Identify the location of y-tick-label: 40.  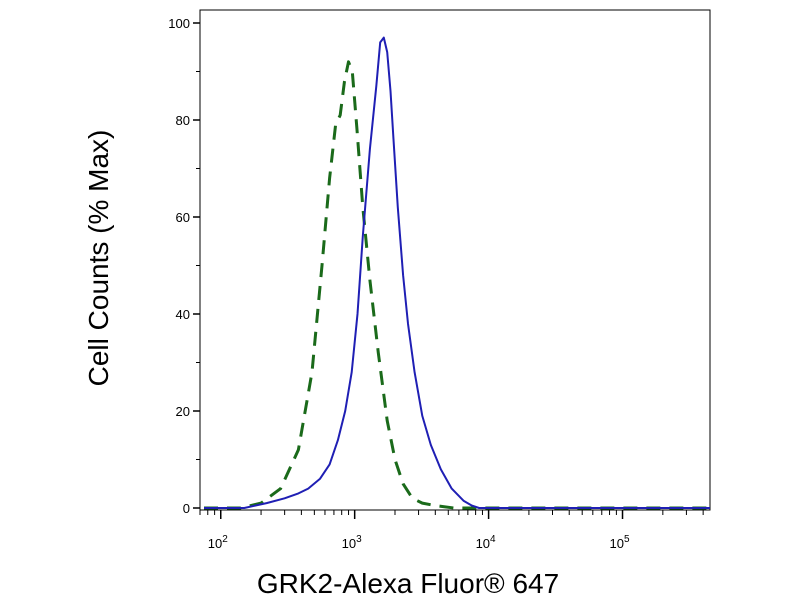
(183, 314).